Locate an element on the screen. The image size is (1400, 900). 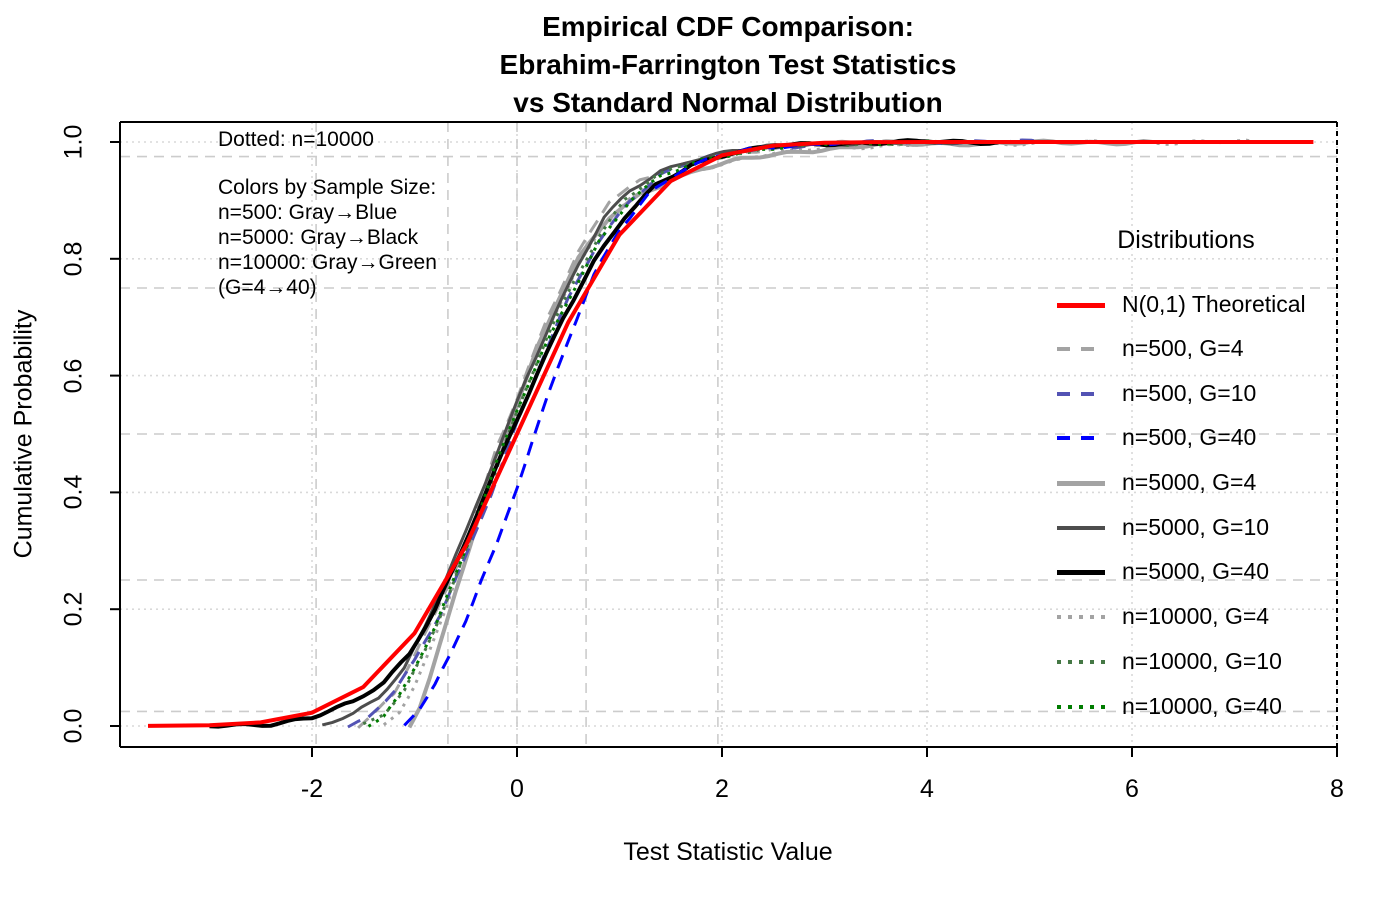
y-tick-label-0.8: 0.8 is located at coordinates (73, 259).